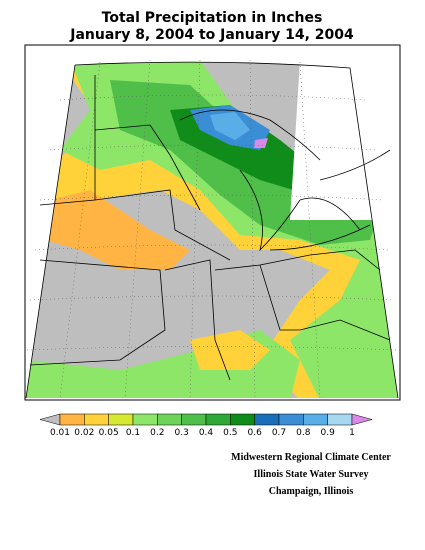  Describe the element at coordinates (109, 433) in the screenshot. I see `legend-label: 0.05` at that location.